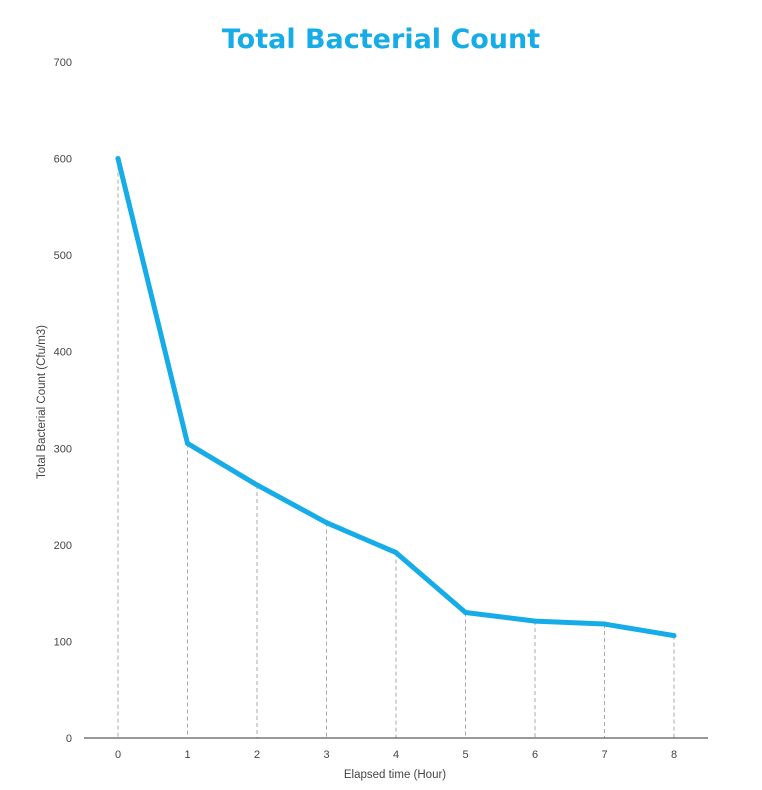 This screenshot has height=790, width=762. Describe the element at coordinates (535, 755) in the screenshot. I see `x-tick-label: 6` at that location.